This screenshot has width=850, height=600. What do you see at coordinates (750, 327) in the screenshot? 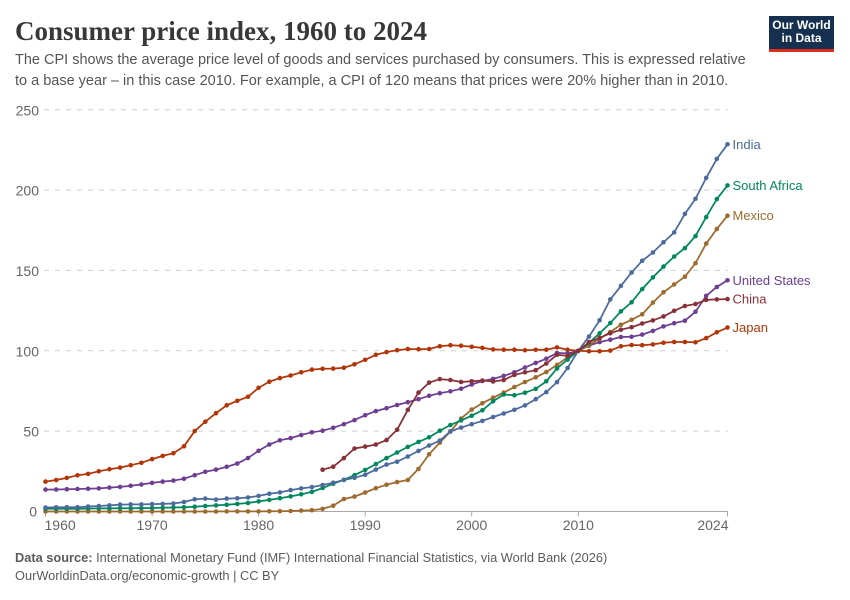
I see `svg-text: Japan` at bounding box center [750, 327].